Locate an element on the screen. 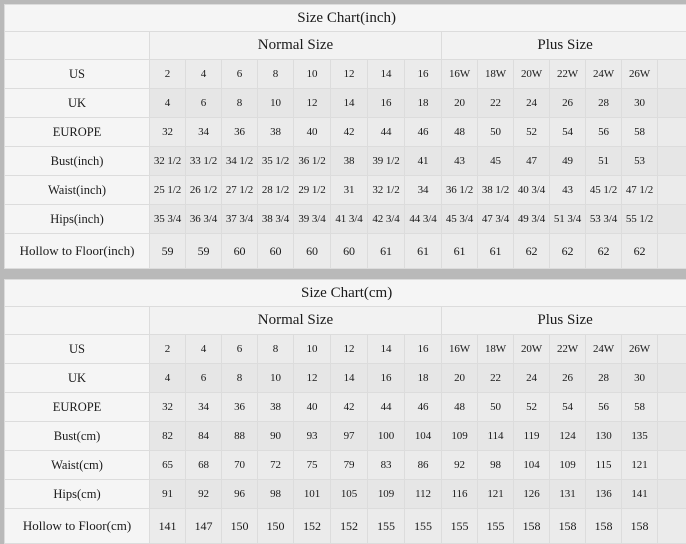 This screenshot has width=686, height=544. cell: 31 is located at coordinates (349, 190).